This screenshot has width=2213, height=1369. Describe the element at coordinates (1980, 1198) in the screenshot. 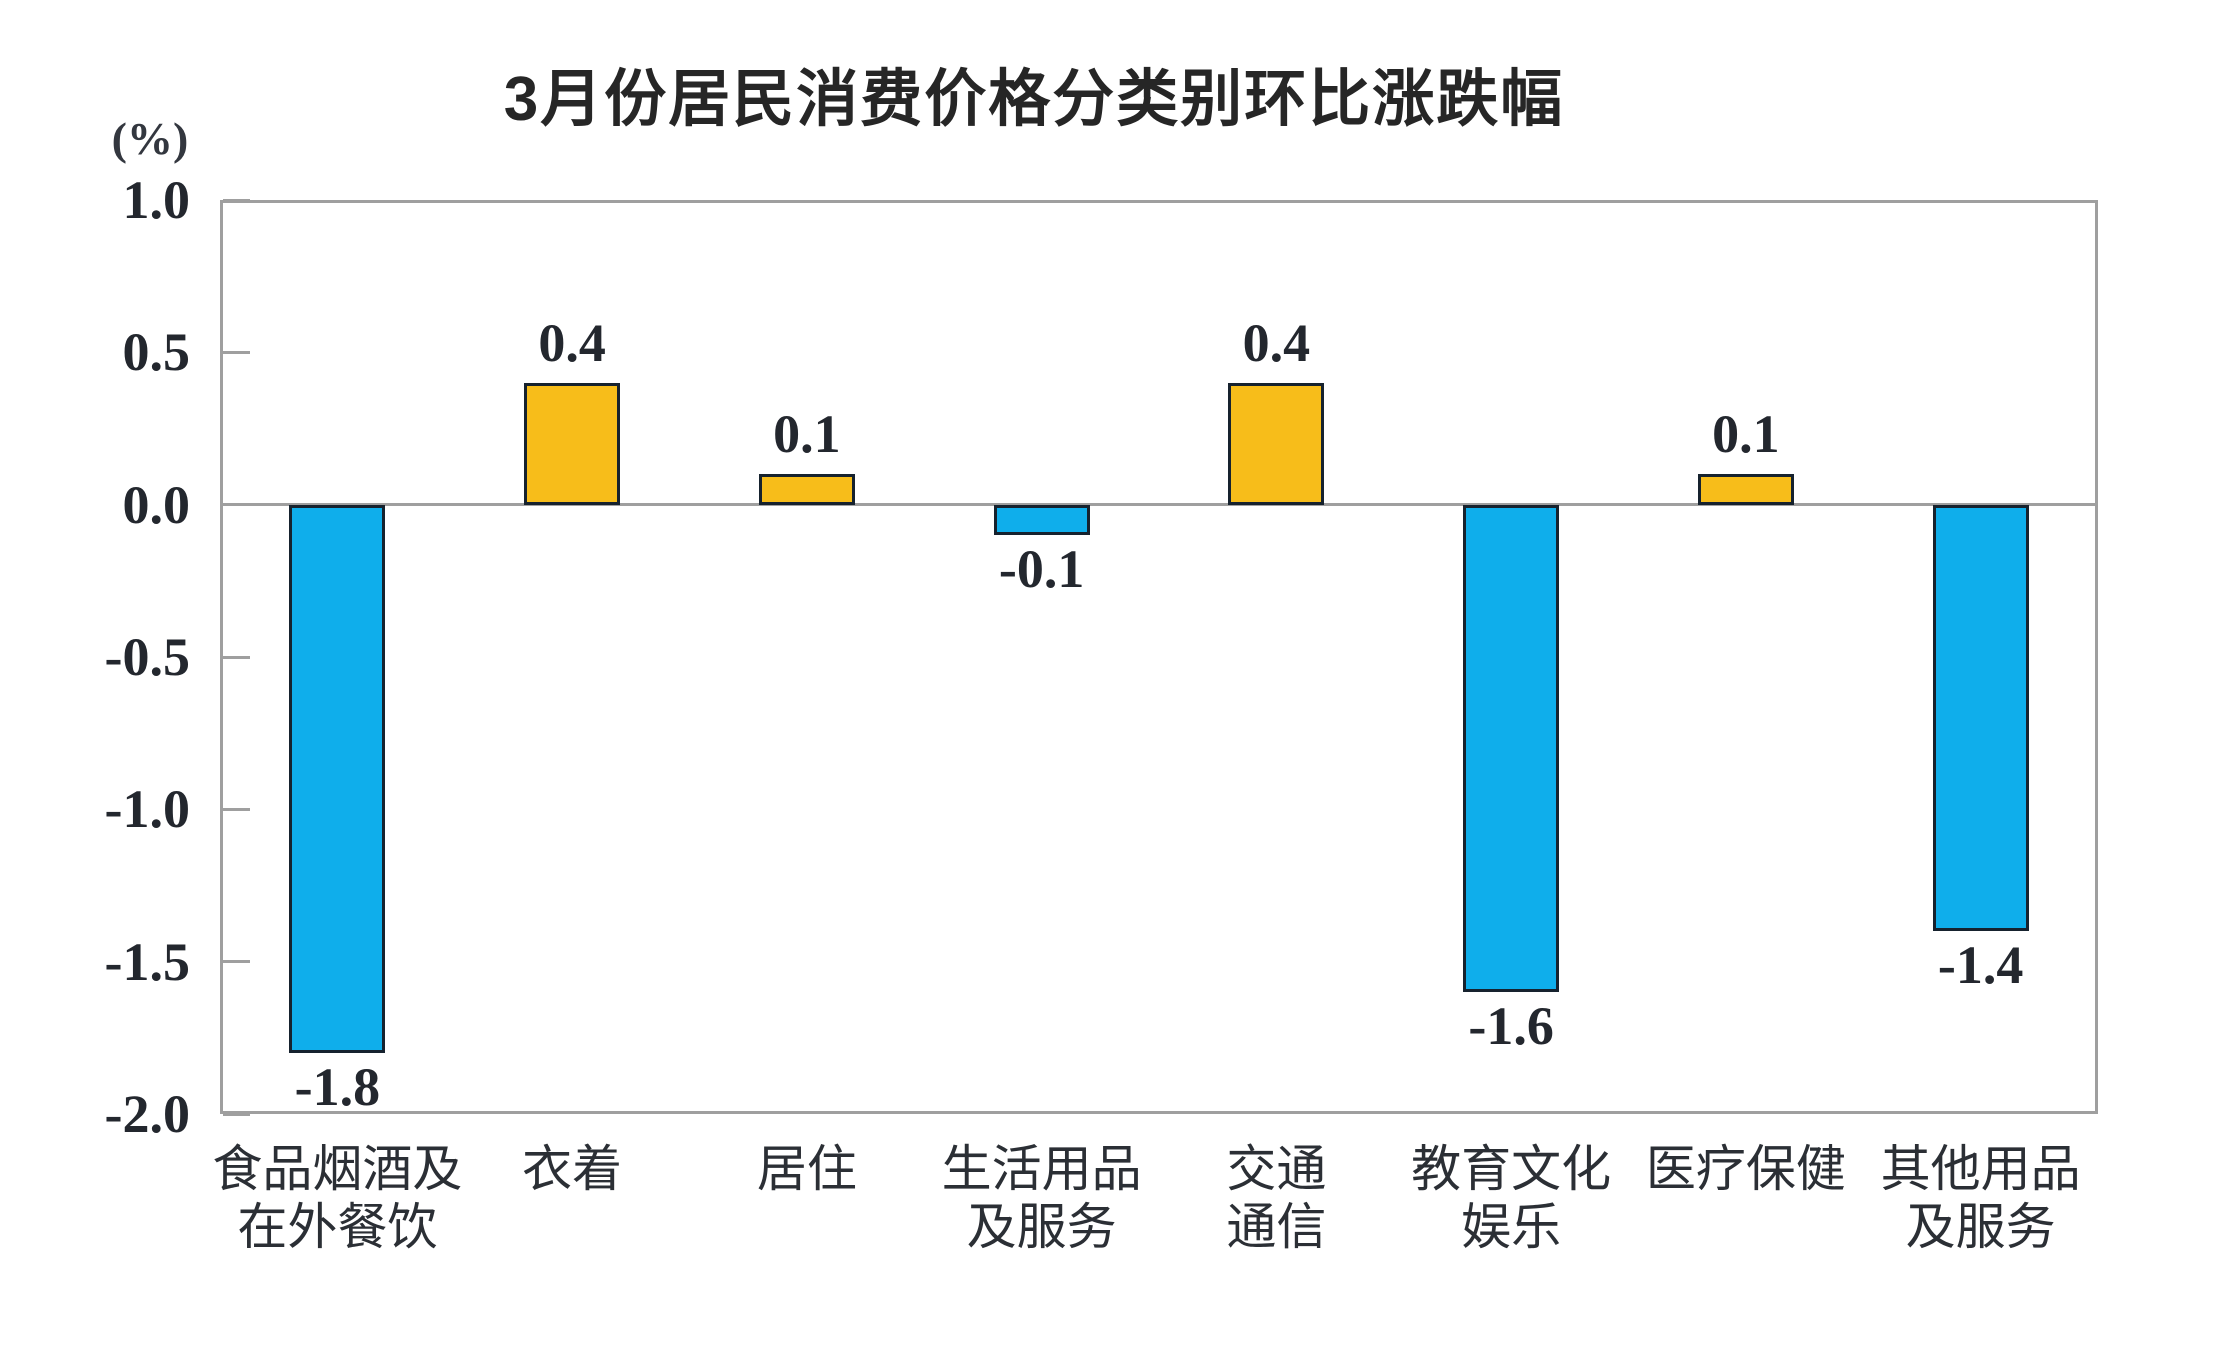

I see `x-axis-category-label: 其他用品 及服务` at that location.